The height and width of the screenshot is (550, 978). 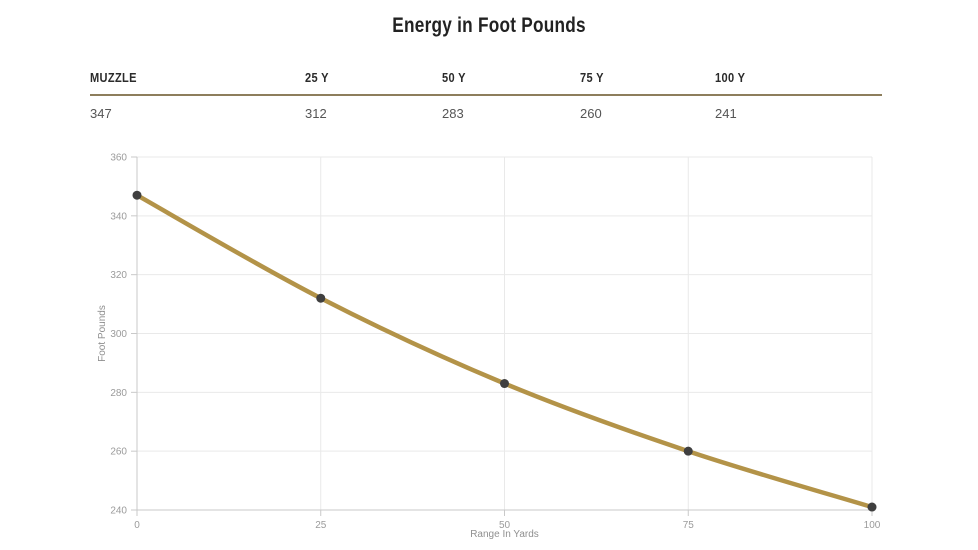 I want to click on table-header-50y: 50 Y, so click(x=454, y=77).